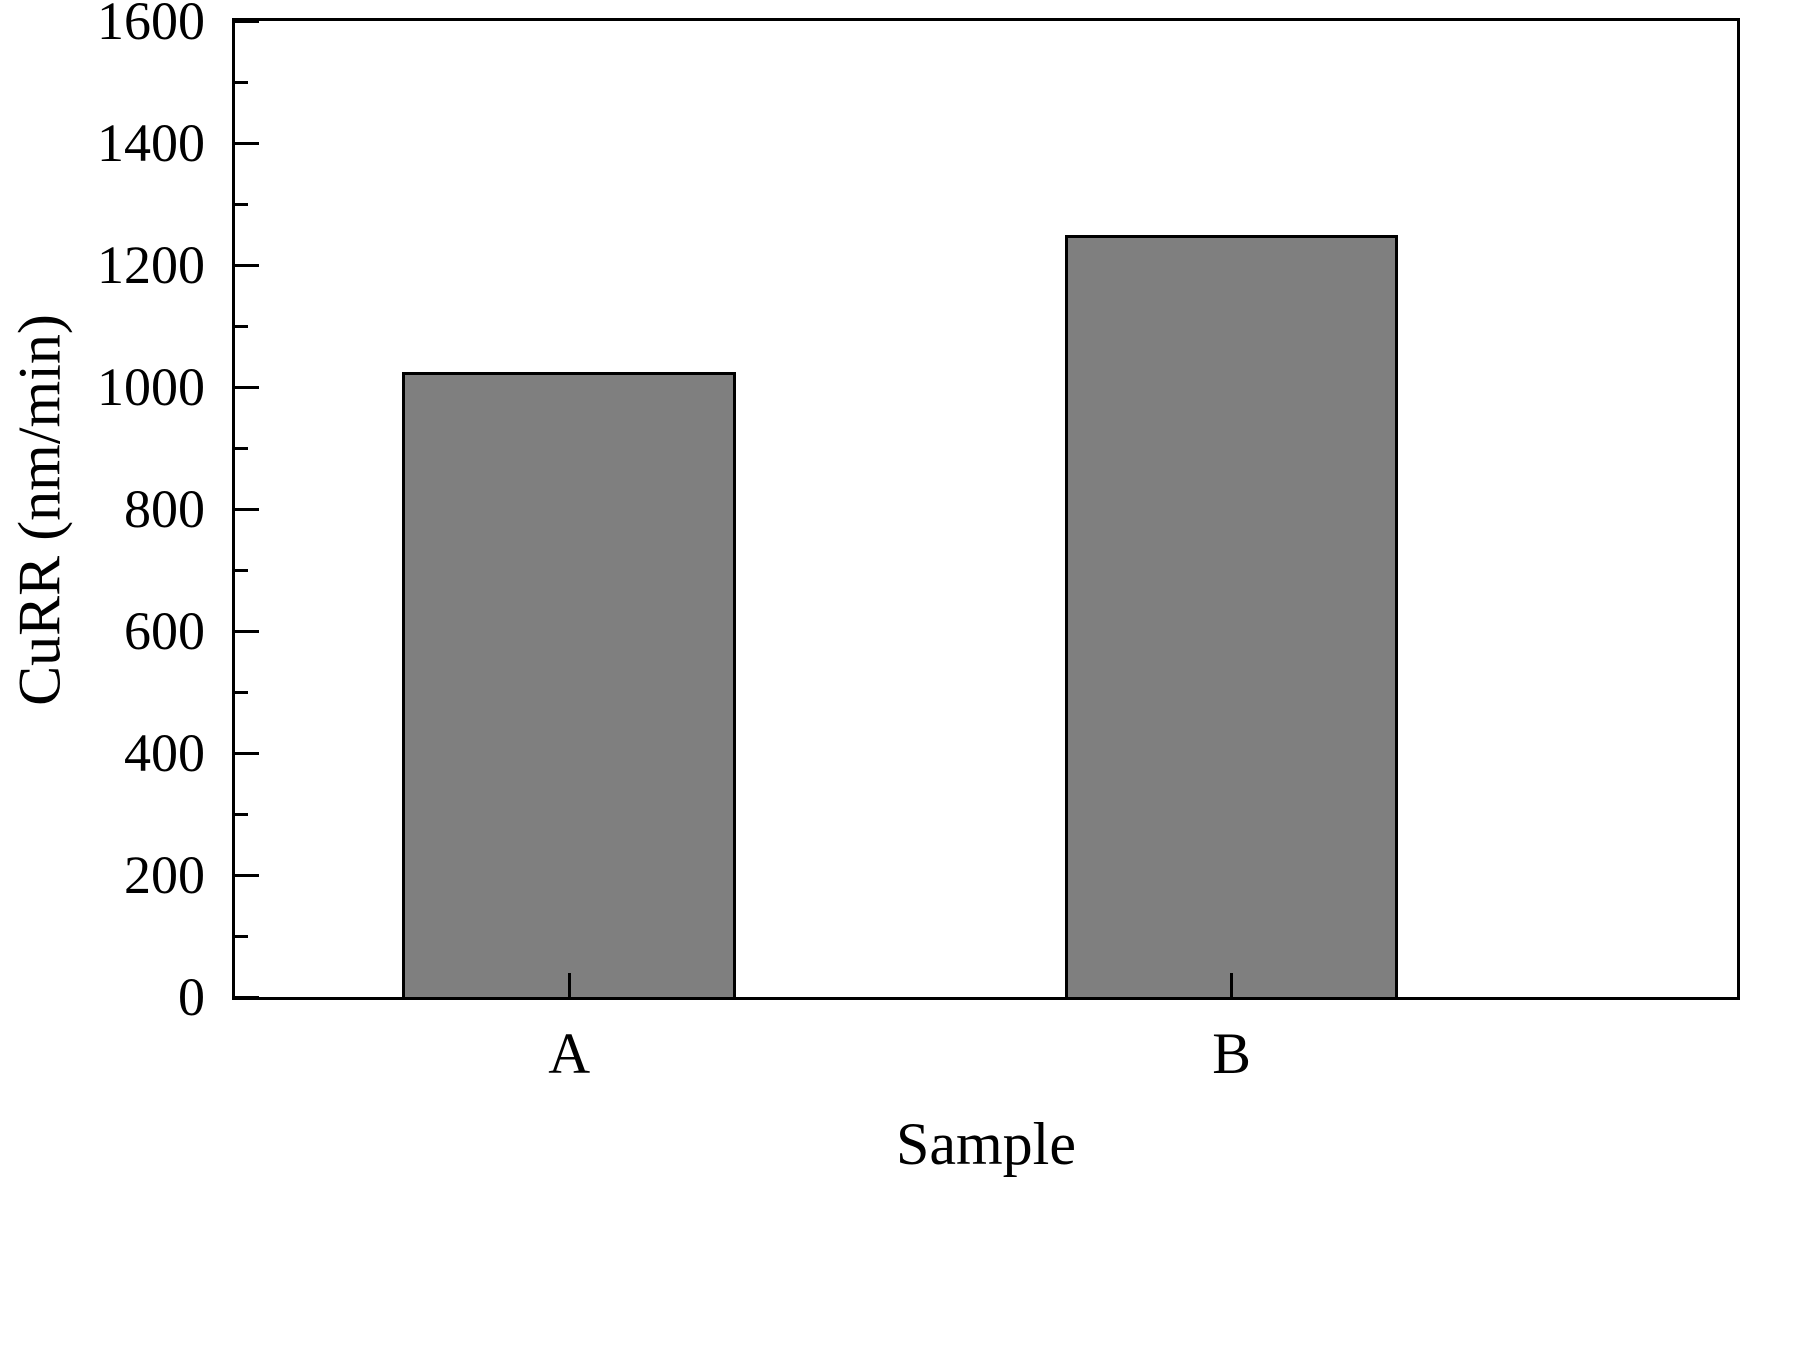 This screenshot has width=1808, height=1357. What do you see at coordinates (1231, 1053) in the screenshot?
I see `x-tick-label: B` at bounding box center [1231, 1053].